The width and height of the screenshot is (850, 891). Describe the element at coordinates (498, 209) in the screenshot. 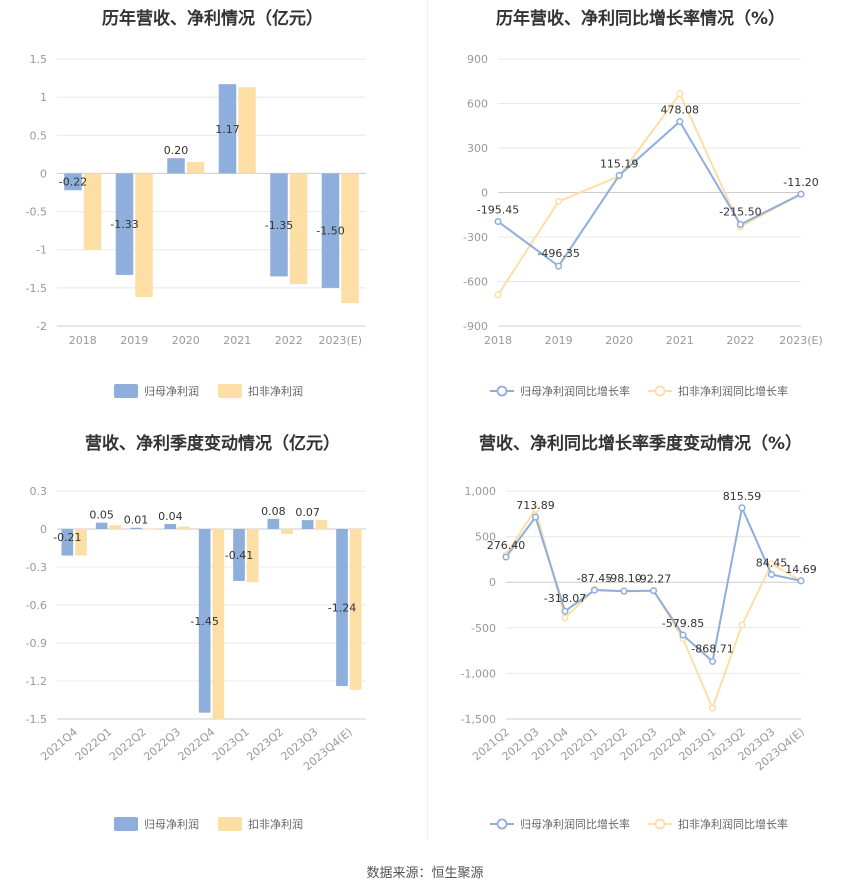

I see `data-label: -195.45` at that location.